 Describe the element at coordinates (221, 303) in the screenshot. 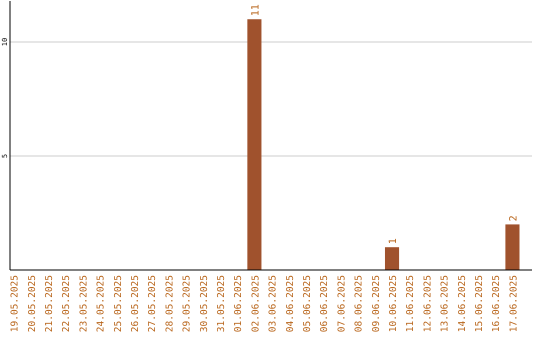

I see `x-tick-label: 31.05.2025` at that location.